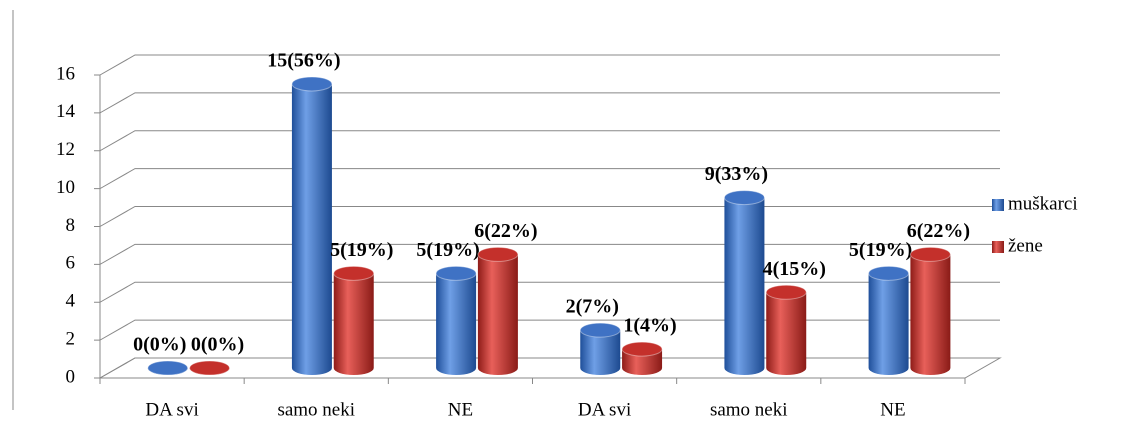 The width and height of the screenshot is (1122, 425). I want to click on y-tick-label: 16, so click(65, 73).